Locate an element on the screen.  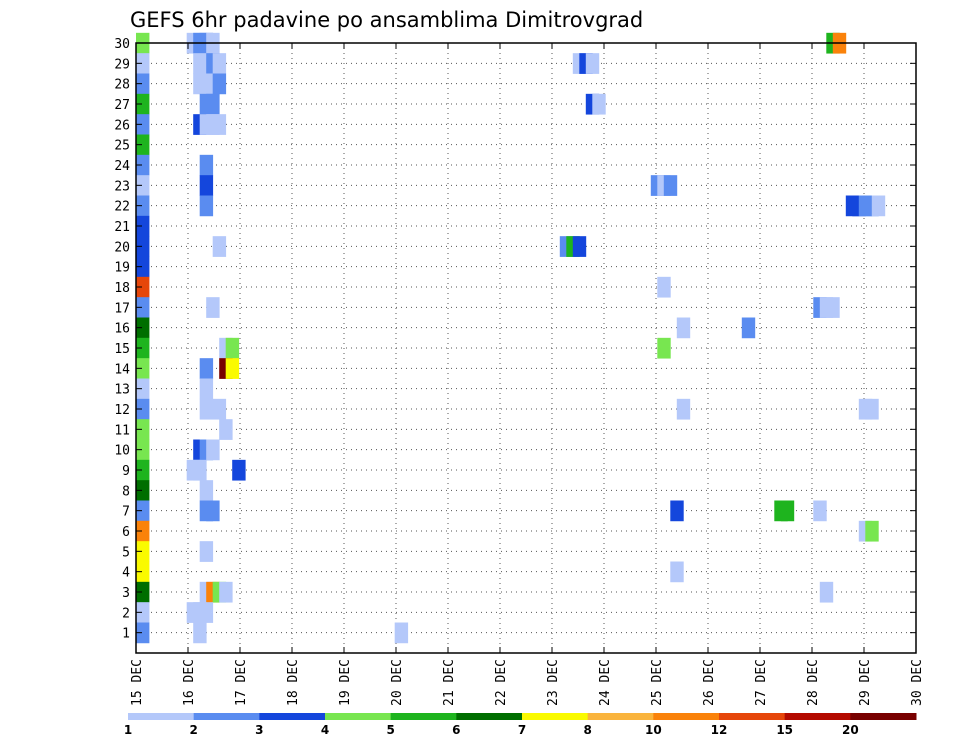
y-tick-label: 11 is located at coordinates (122, 430).